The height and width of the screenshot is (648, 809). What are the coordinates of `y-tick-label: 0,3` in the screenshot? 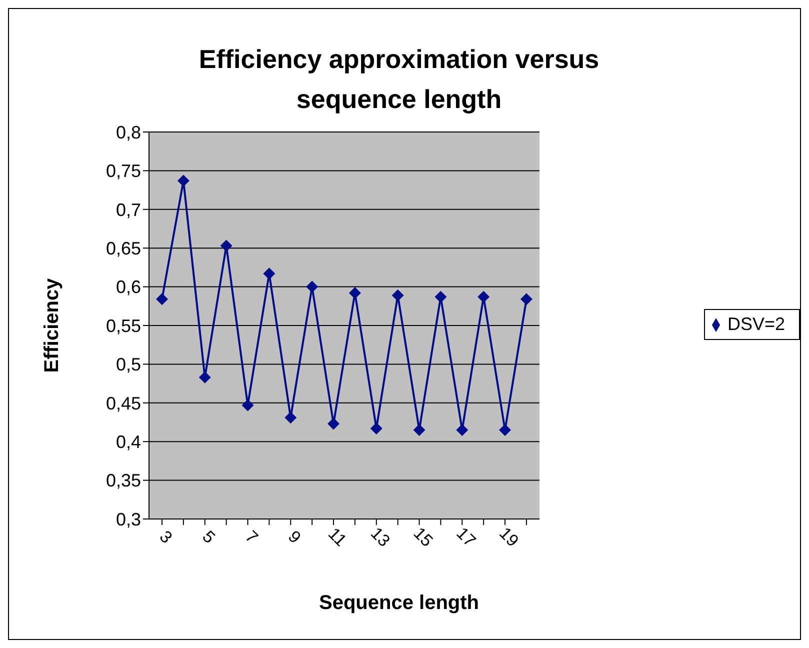 It's located at (128, 519).